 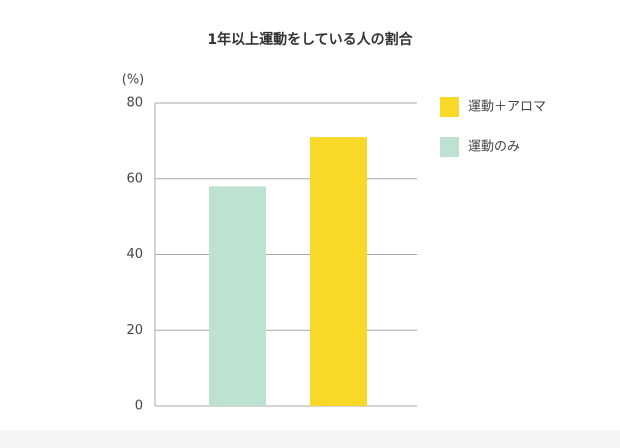 I want to click on y-tick-label: 60, so click(x=134, y=178).